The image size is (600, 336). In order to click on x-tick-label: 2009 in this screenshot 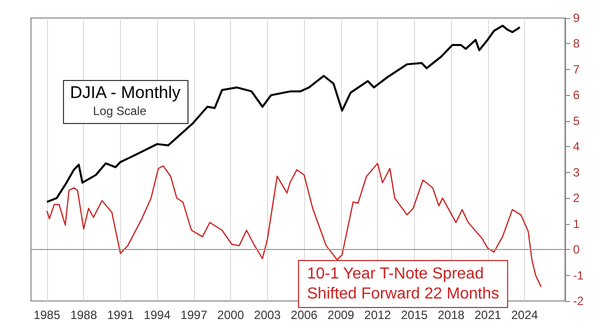, I will do `click(341, 315)`.